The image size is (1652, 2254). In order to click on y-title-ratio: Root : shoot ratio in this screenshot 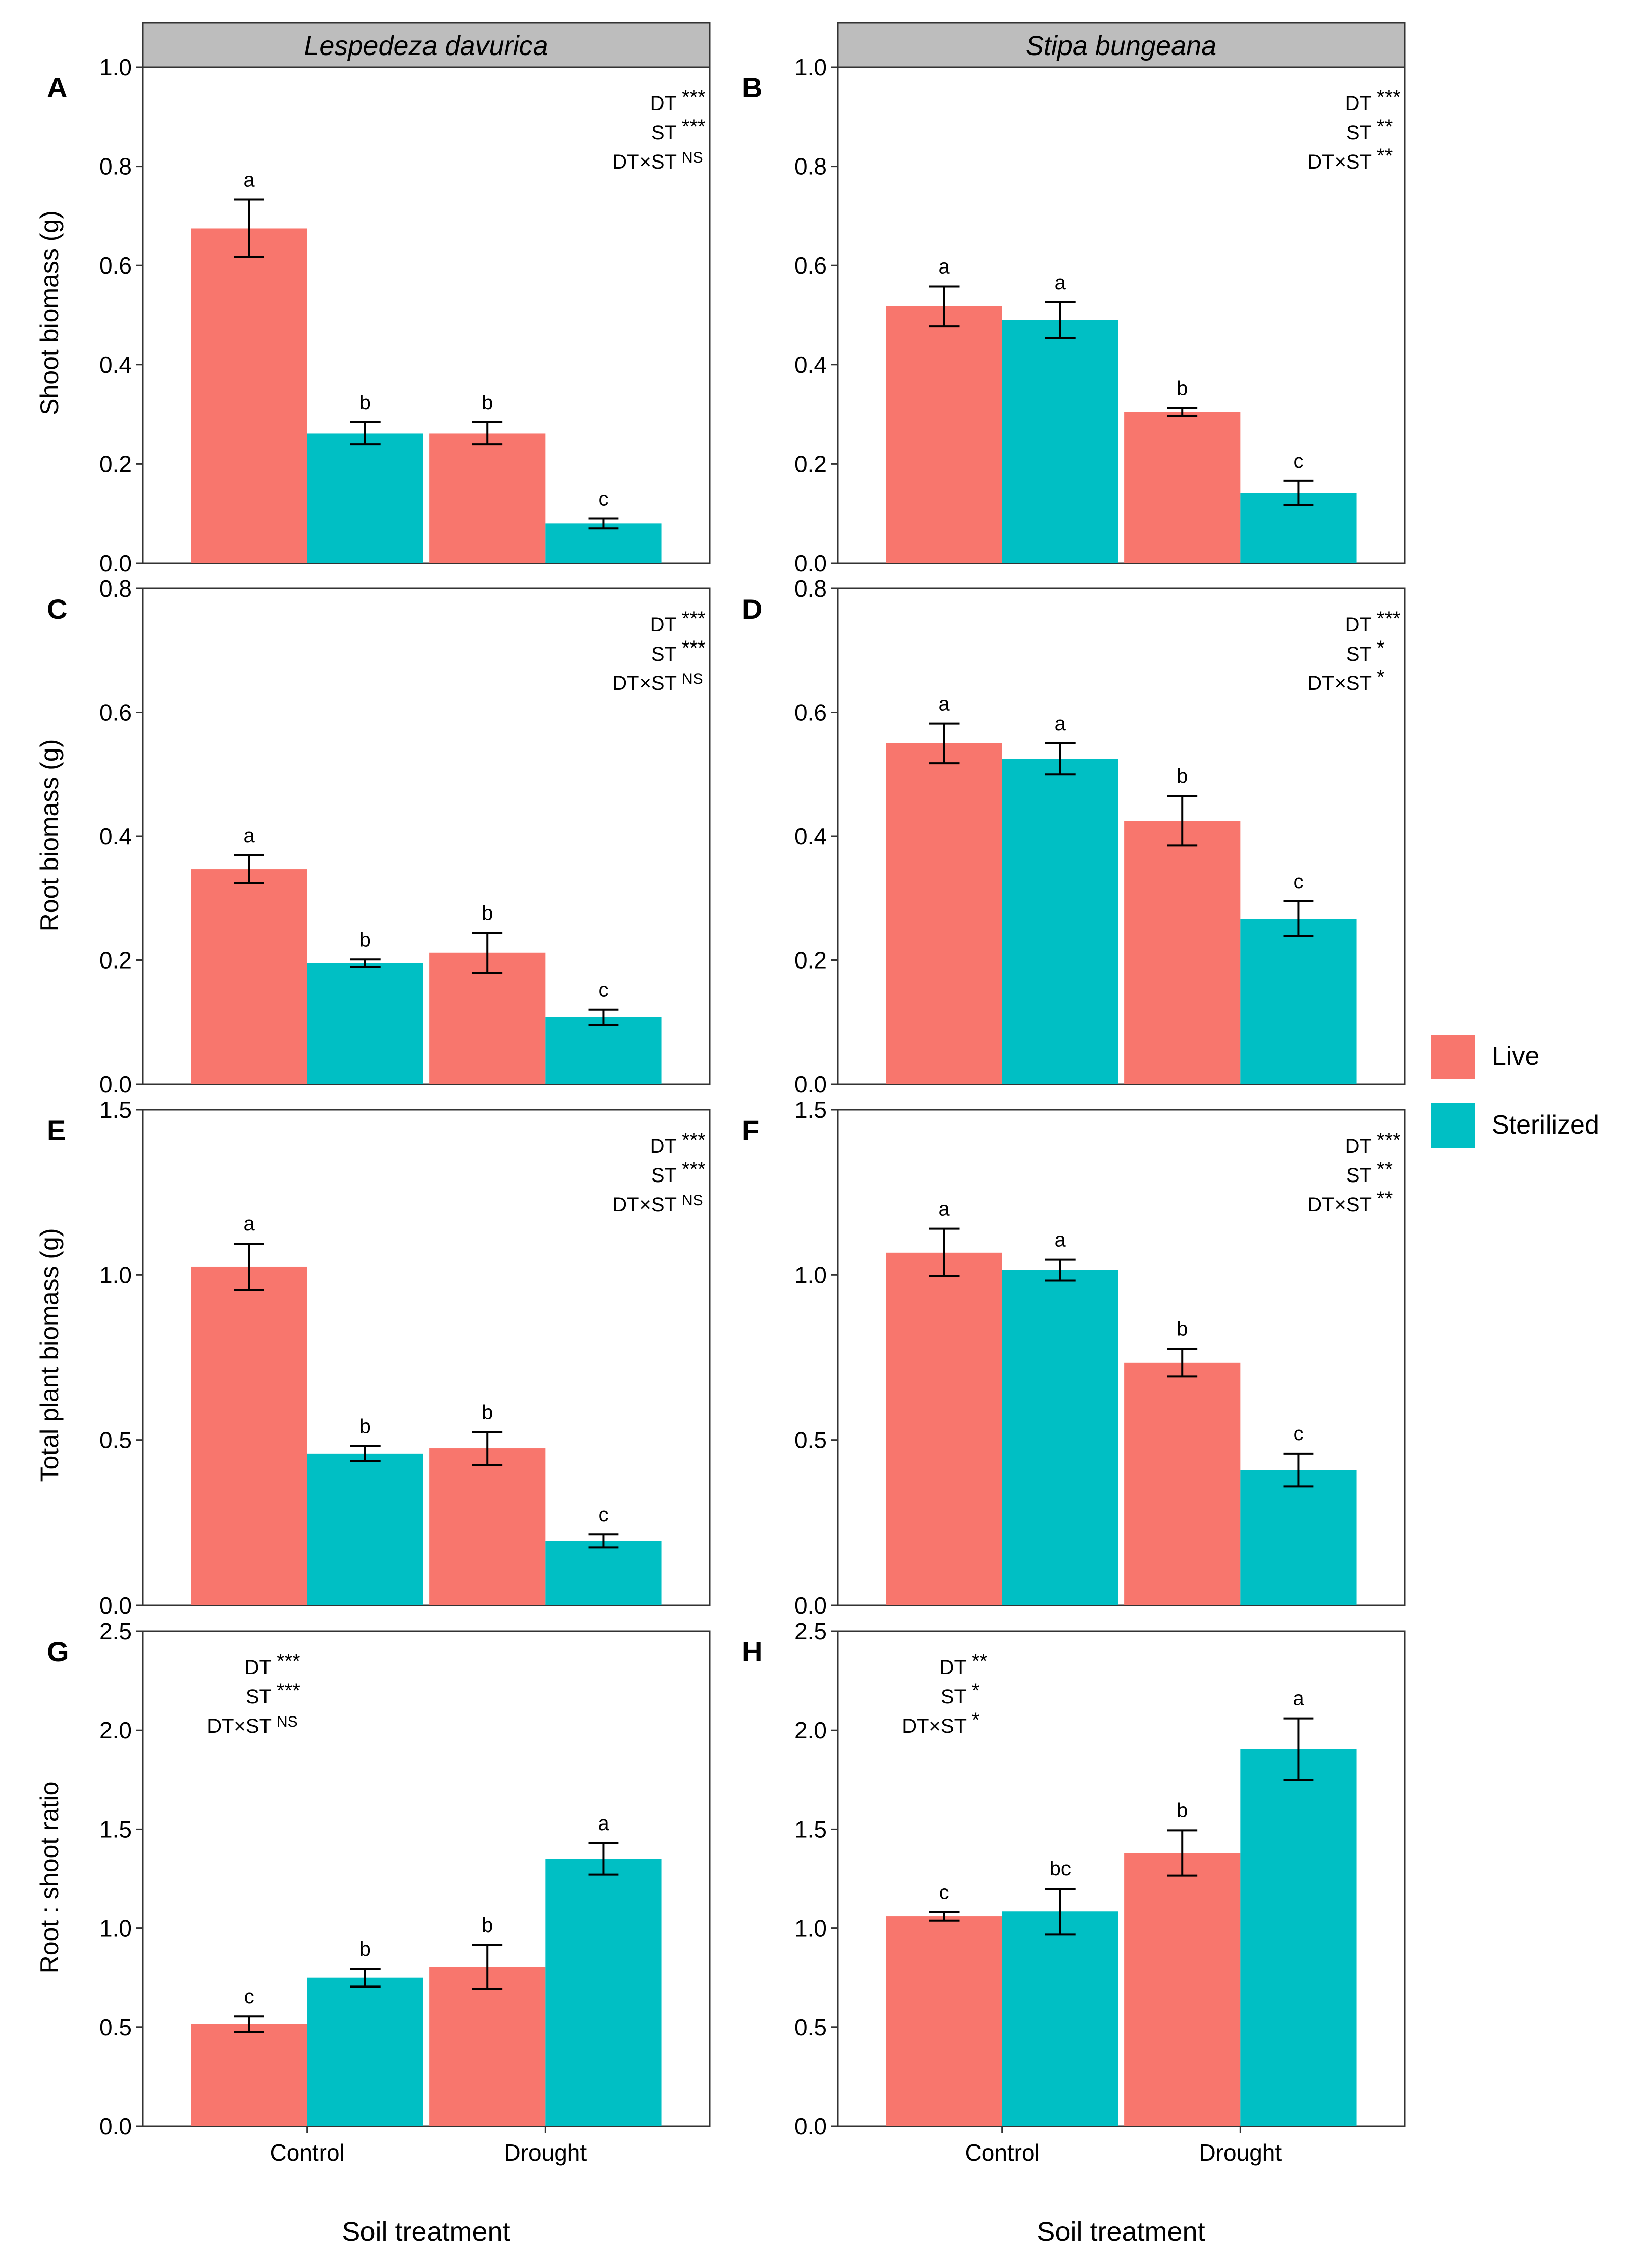, I will do `click(50, 1878)`.